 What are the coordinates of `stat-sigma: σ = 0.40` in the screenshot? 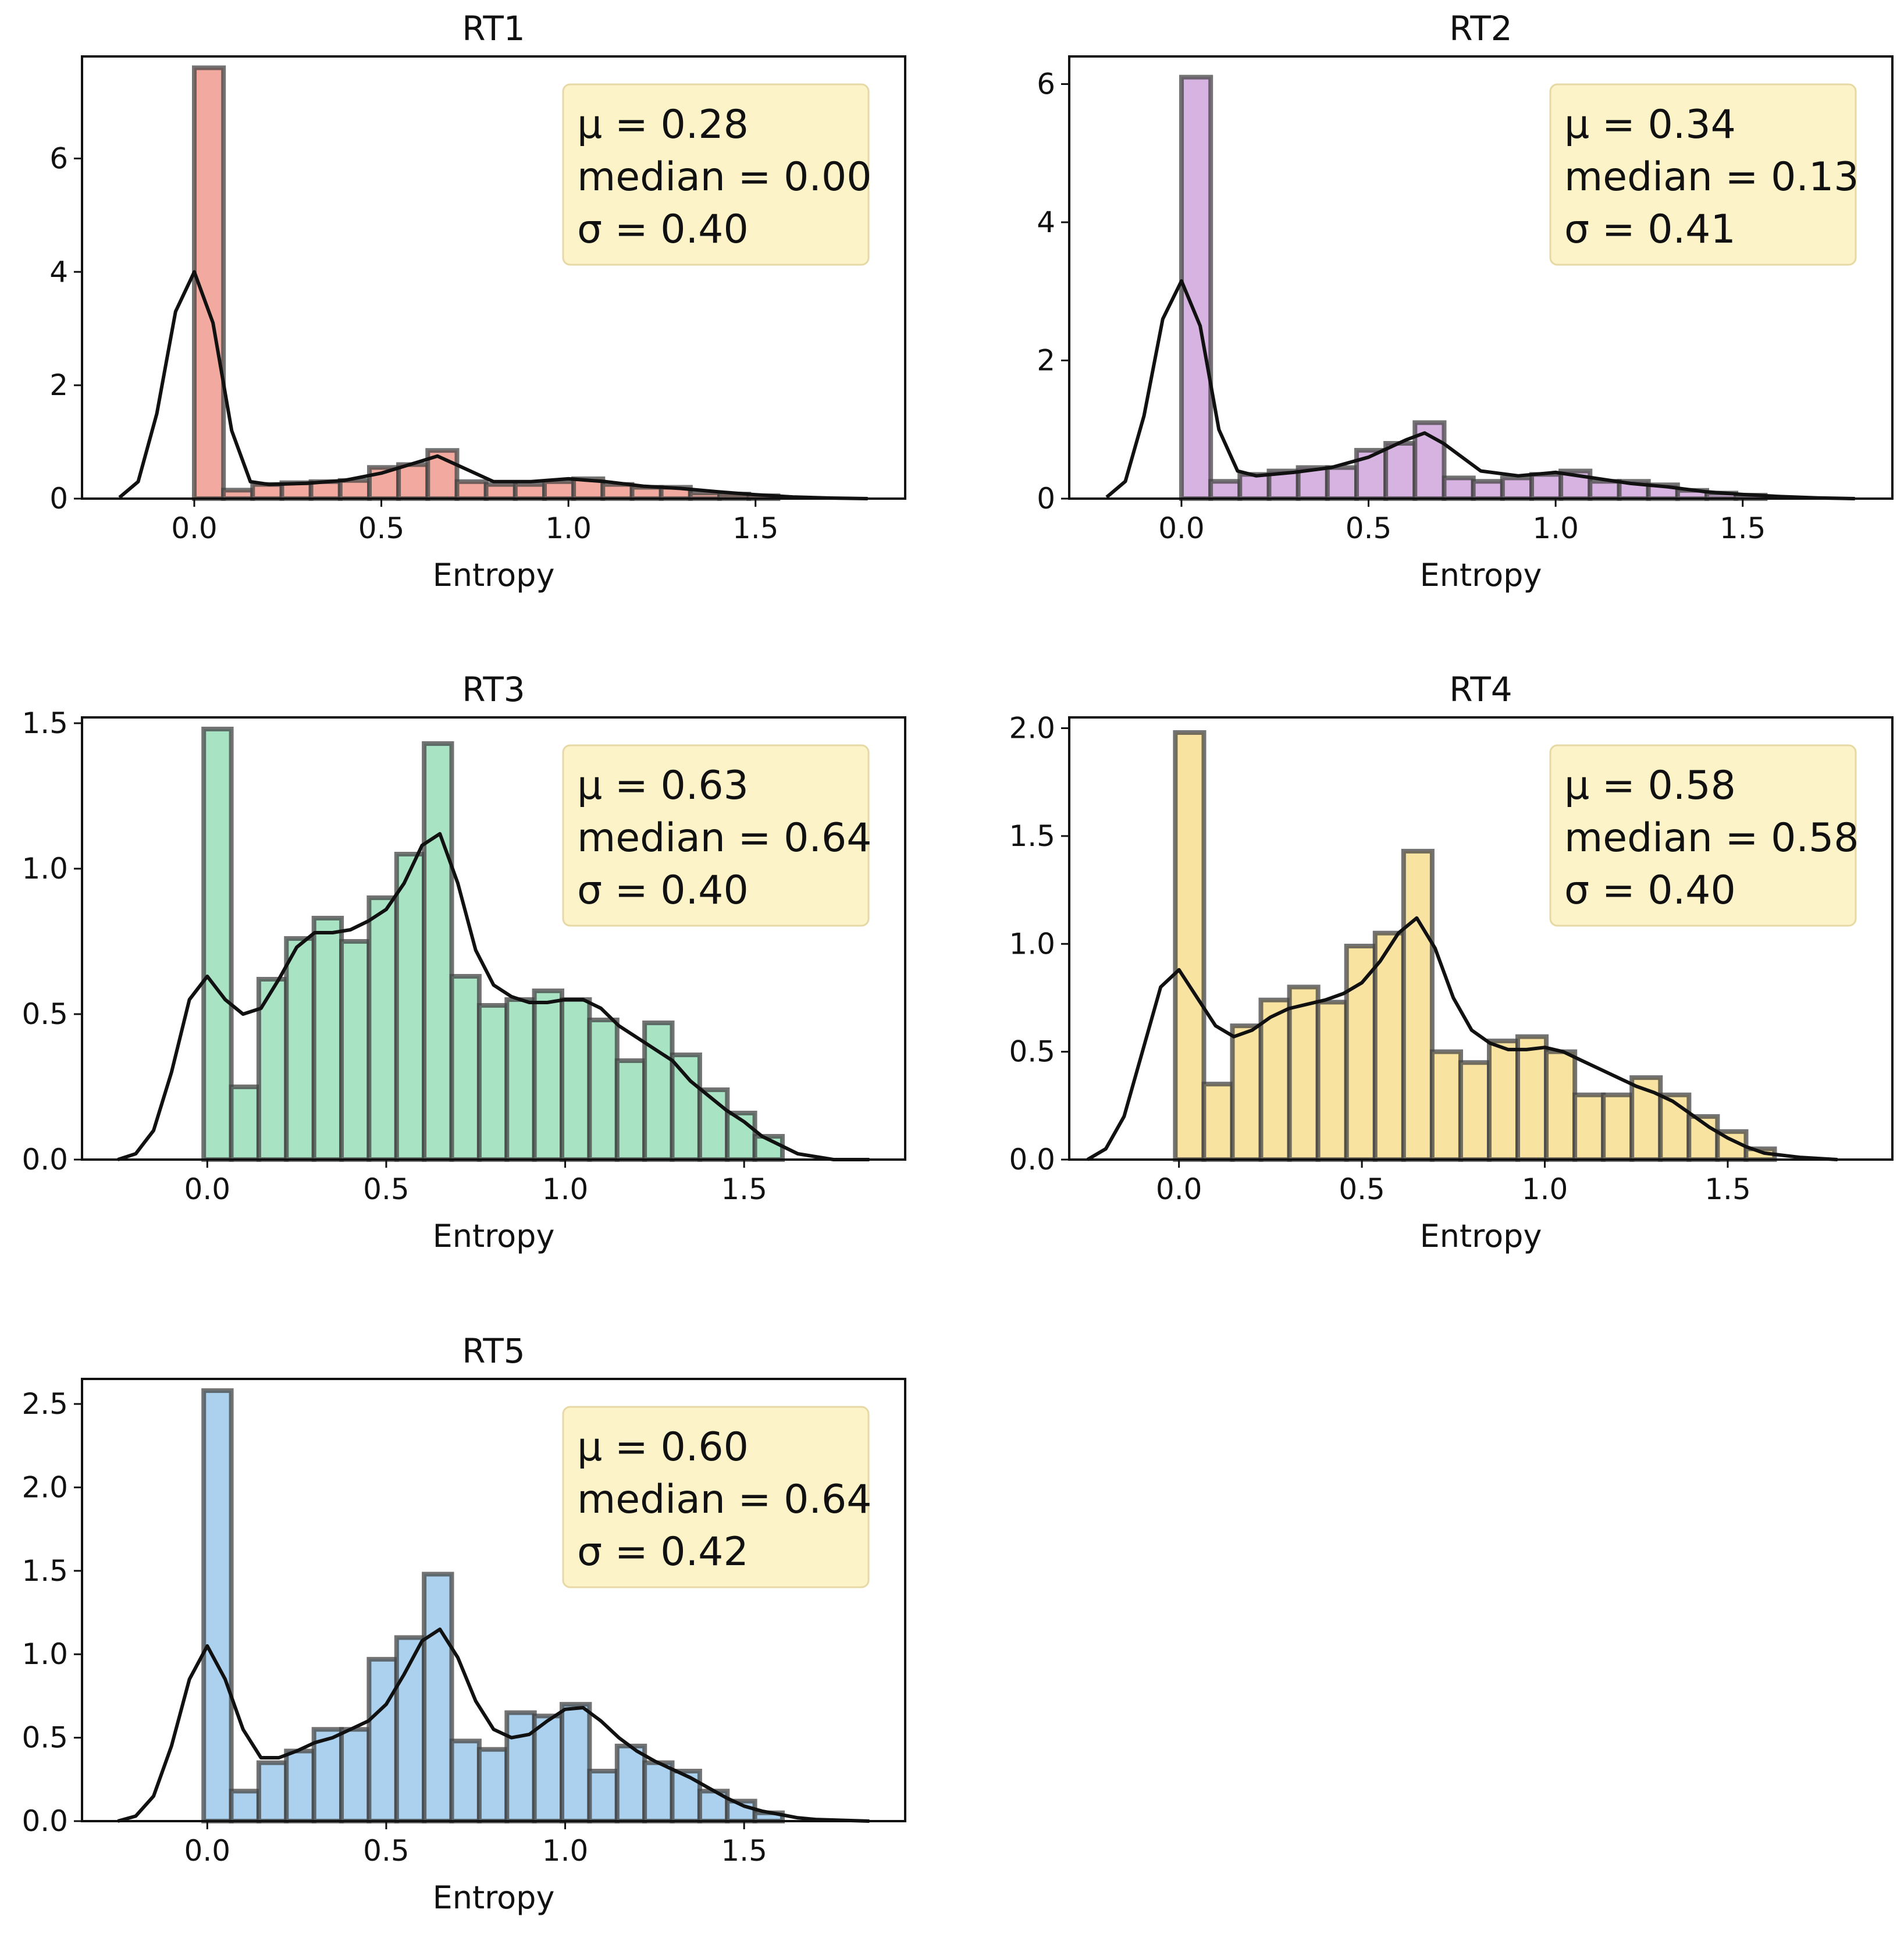 It's located at (663, 890).